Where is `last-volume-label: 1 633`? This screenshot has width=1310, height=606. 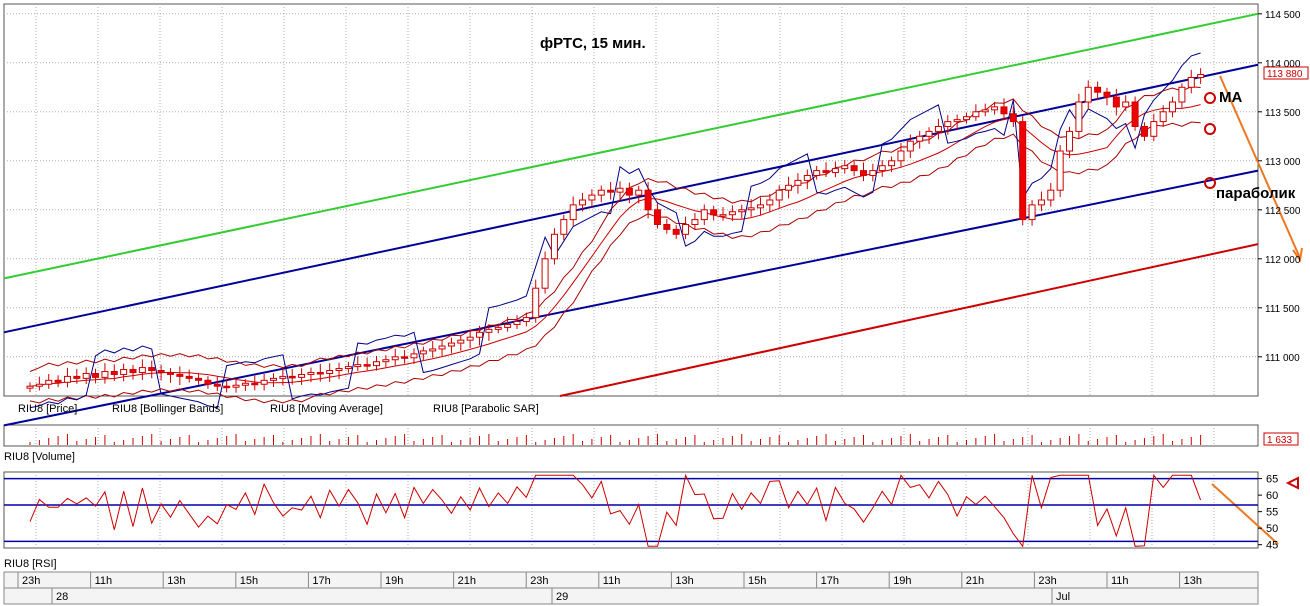
last-volume-label: 1 633 is located at coordinates (1279, 440).